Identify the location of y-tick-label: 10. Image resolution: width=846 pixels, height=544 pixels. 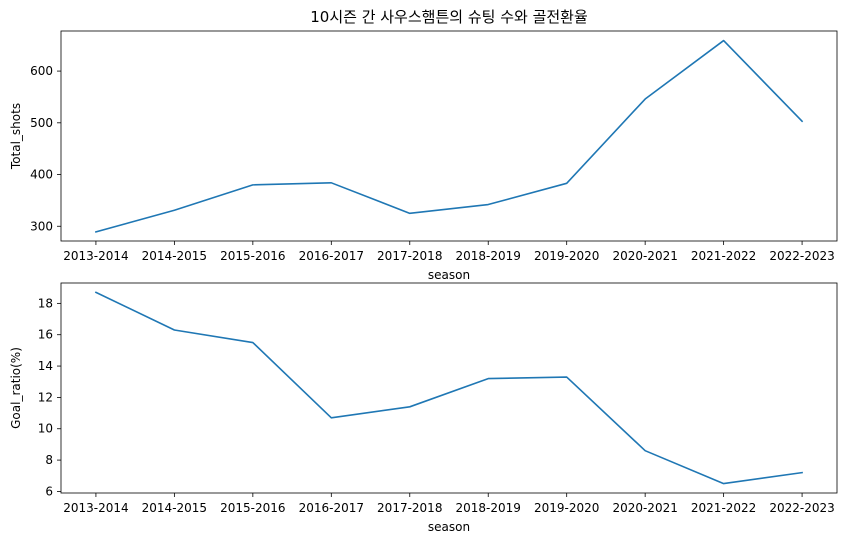
(45, 429).